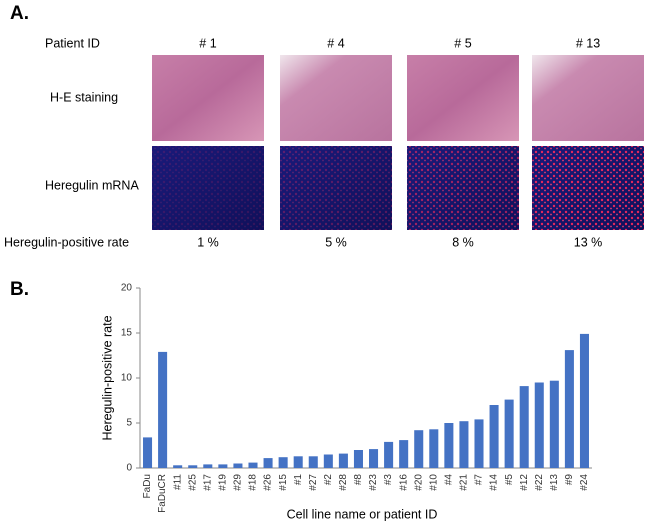 The image size is (646, 525). What do you see at coordinates (588, 242) in the screenshot?
I see `positive-rate: 13 %` at bounding box center [588, 242].